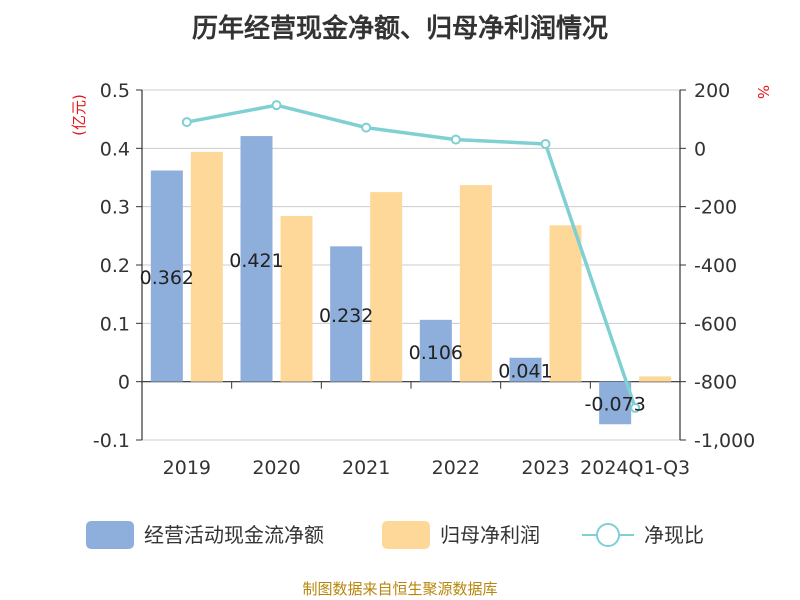 The width and height of the screenshot is (800, 600). Describe the element at coordinates (715, 383) in the screenshot. I see `right-tick-label: -800` at that location.